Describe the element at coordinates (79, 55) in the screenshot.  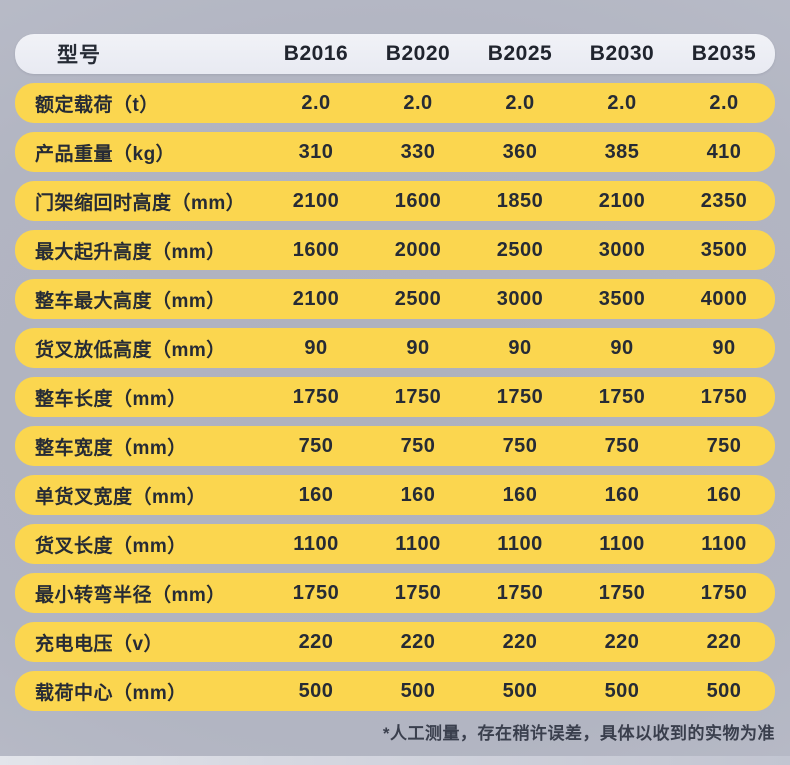
I see `header-model-label: 型号` at that location.